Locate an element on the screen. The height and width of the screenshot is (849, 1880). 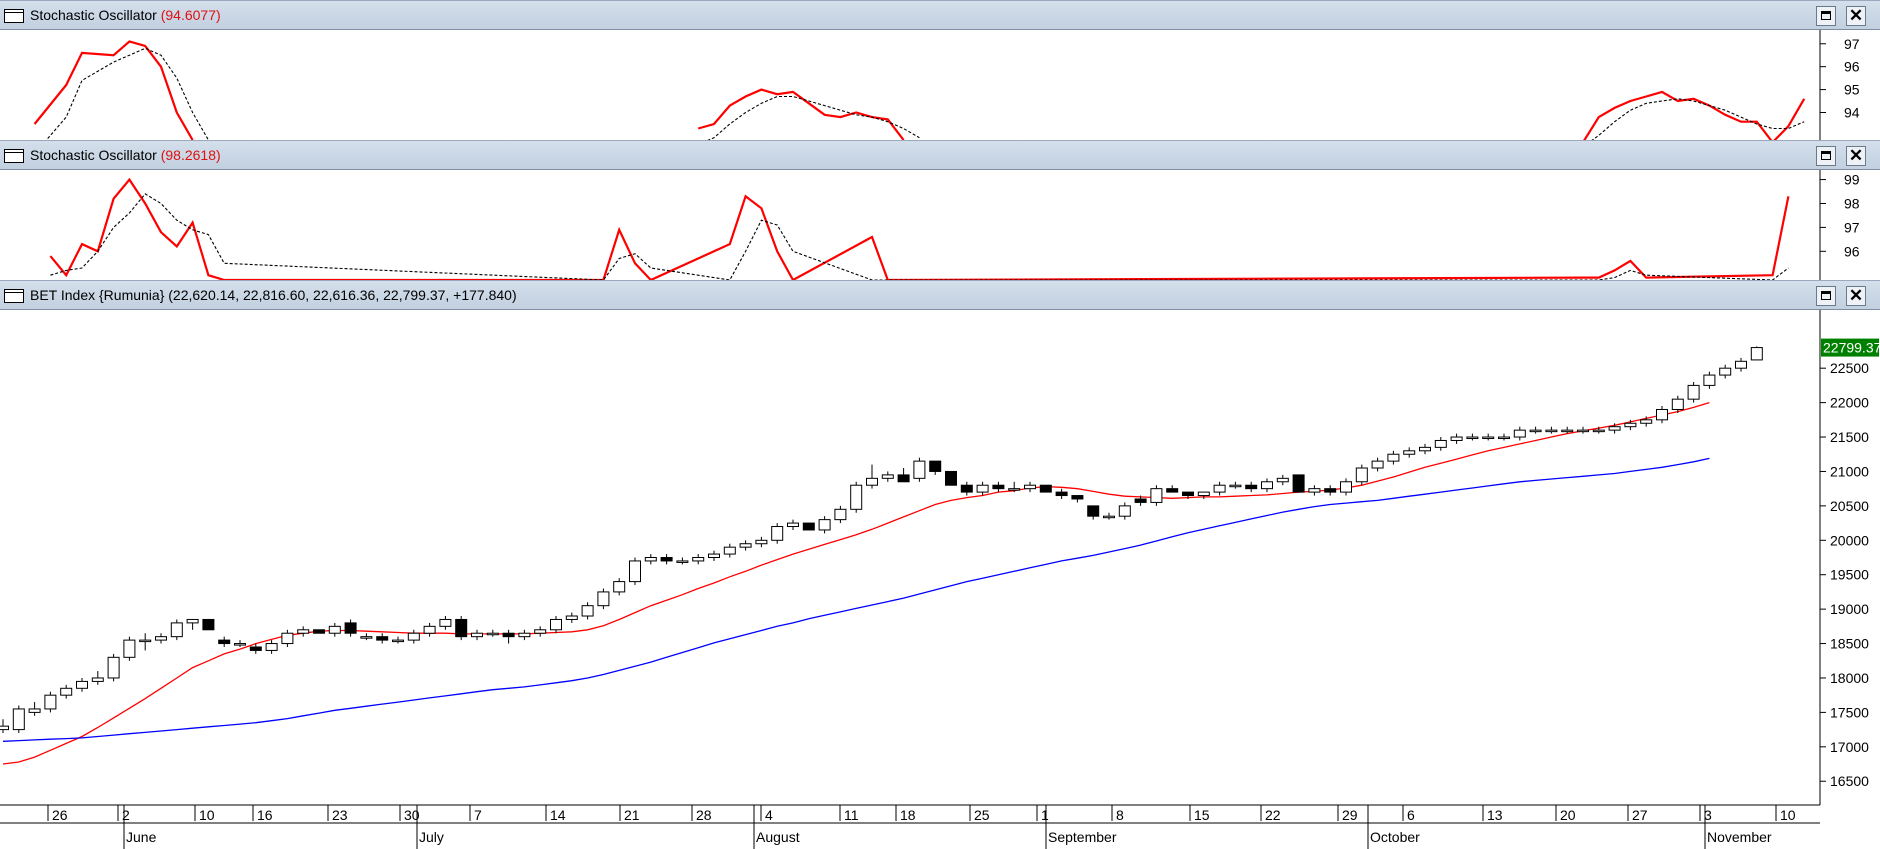
date-tick-label: 15 is located at coordinates (1202, 815).